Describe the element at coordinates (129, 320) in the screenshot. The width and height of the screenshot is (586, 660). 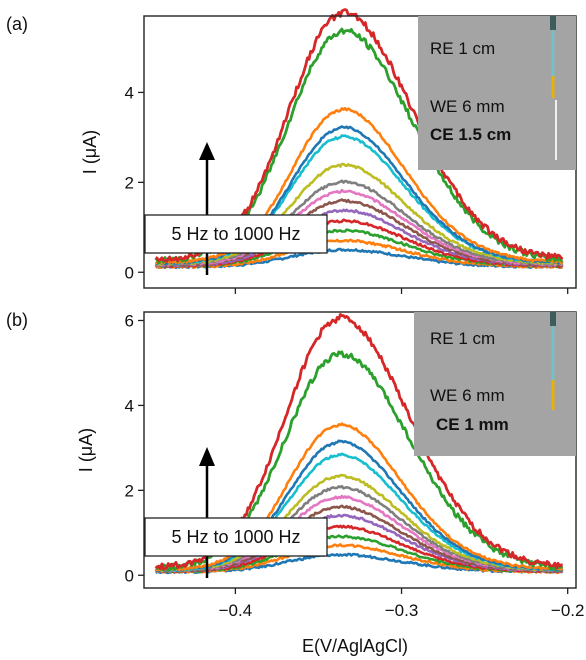
I see `panel-b-y-tick-label: 6` at that location.